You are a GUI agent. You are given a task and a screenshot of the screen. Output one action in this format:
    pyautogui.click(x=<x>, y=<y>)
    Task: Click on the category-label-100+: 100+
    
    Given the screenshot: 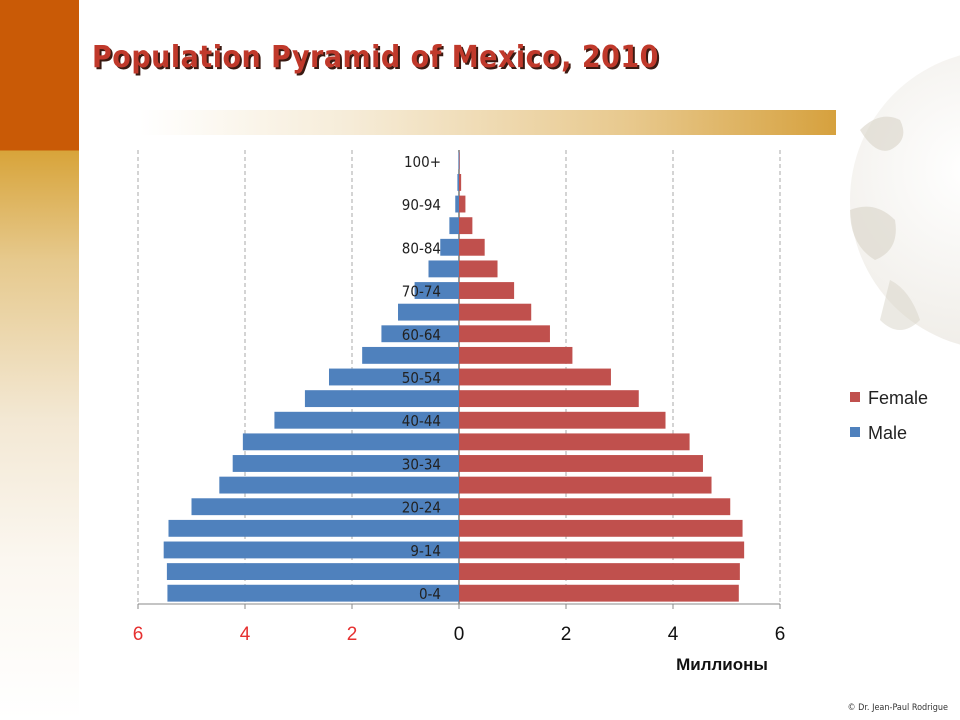 What is the action you would take?
    pyautogui.click(x=422, y=162)
    